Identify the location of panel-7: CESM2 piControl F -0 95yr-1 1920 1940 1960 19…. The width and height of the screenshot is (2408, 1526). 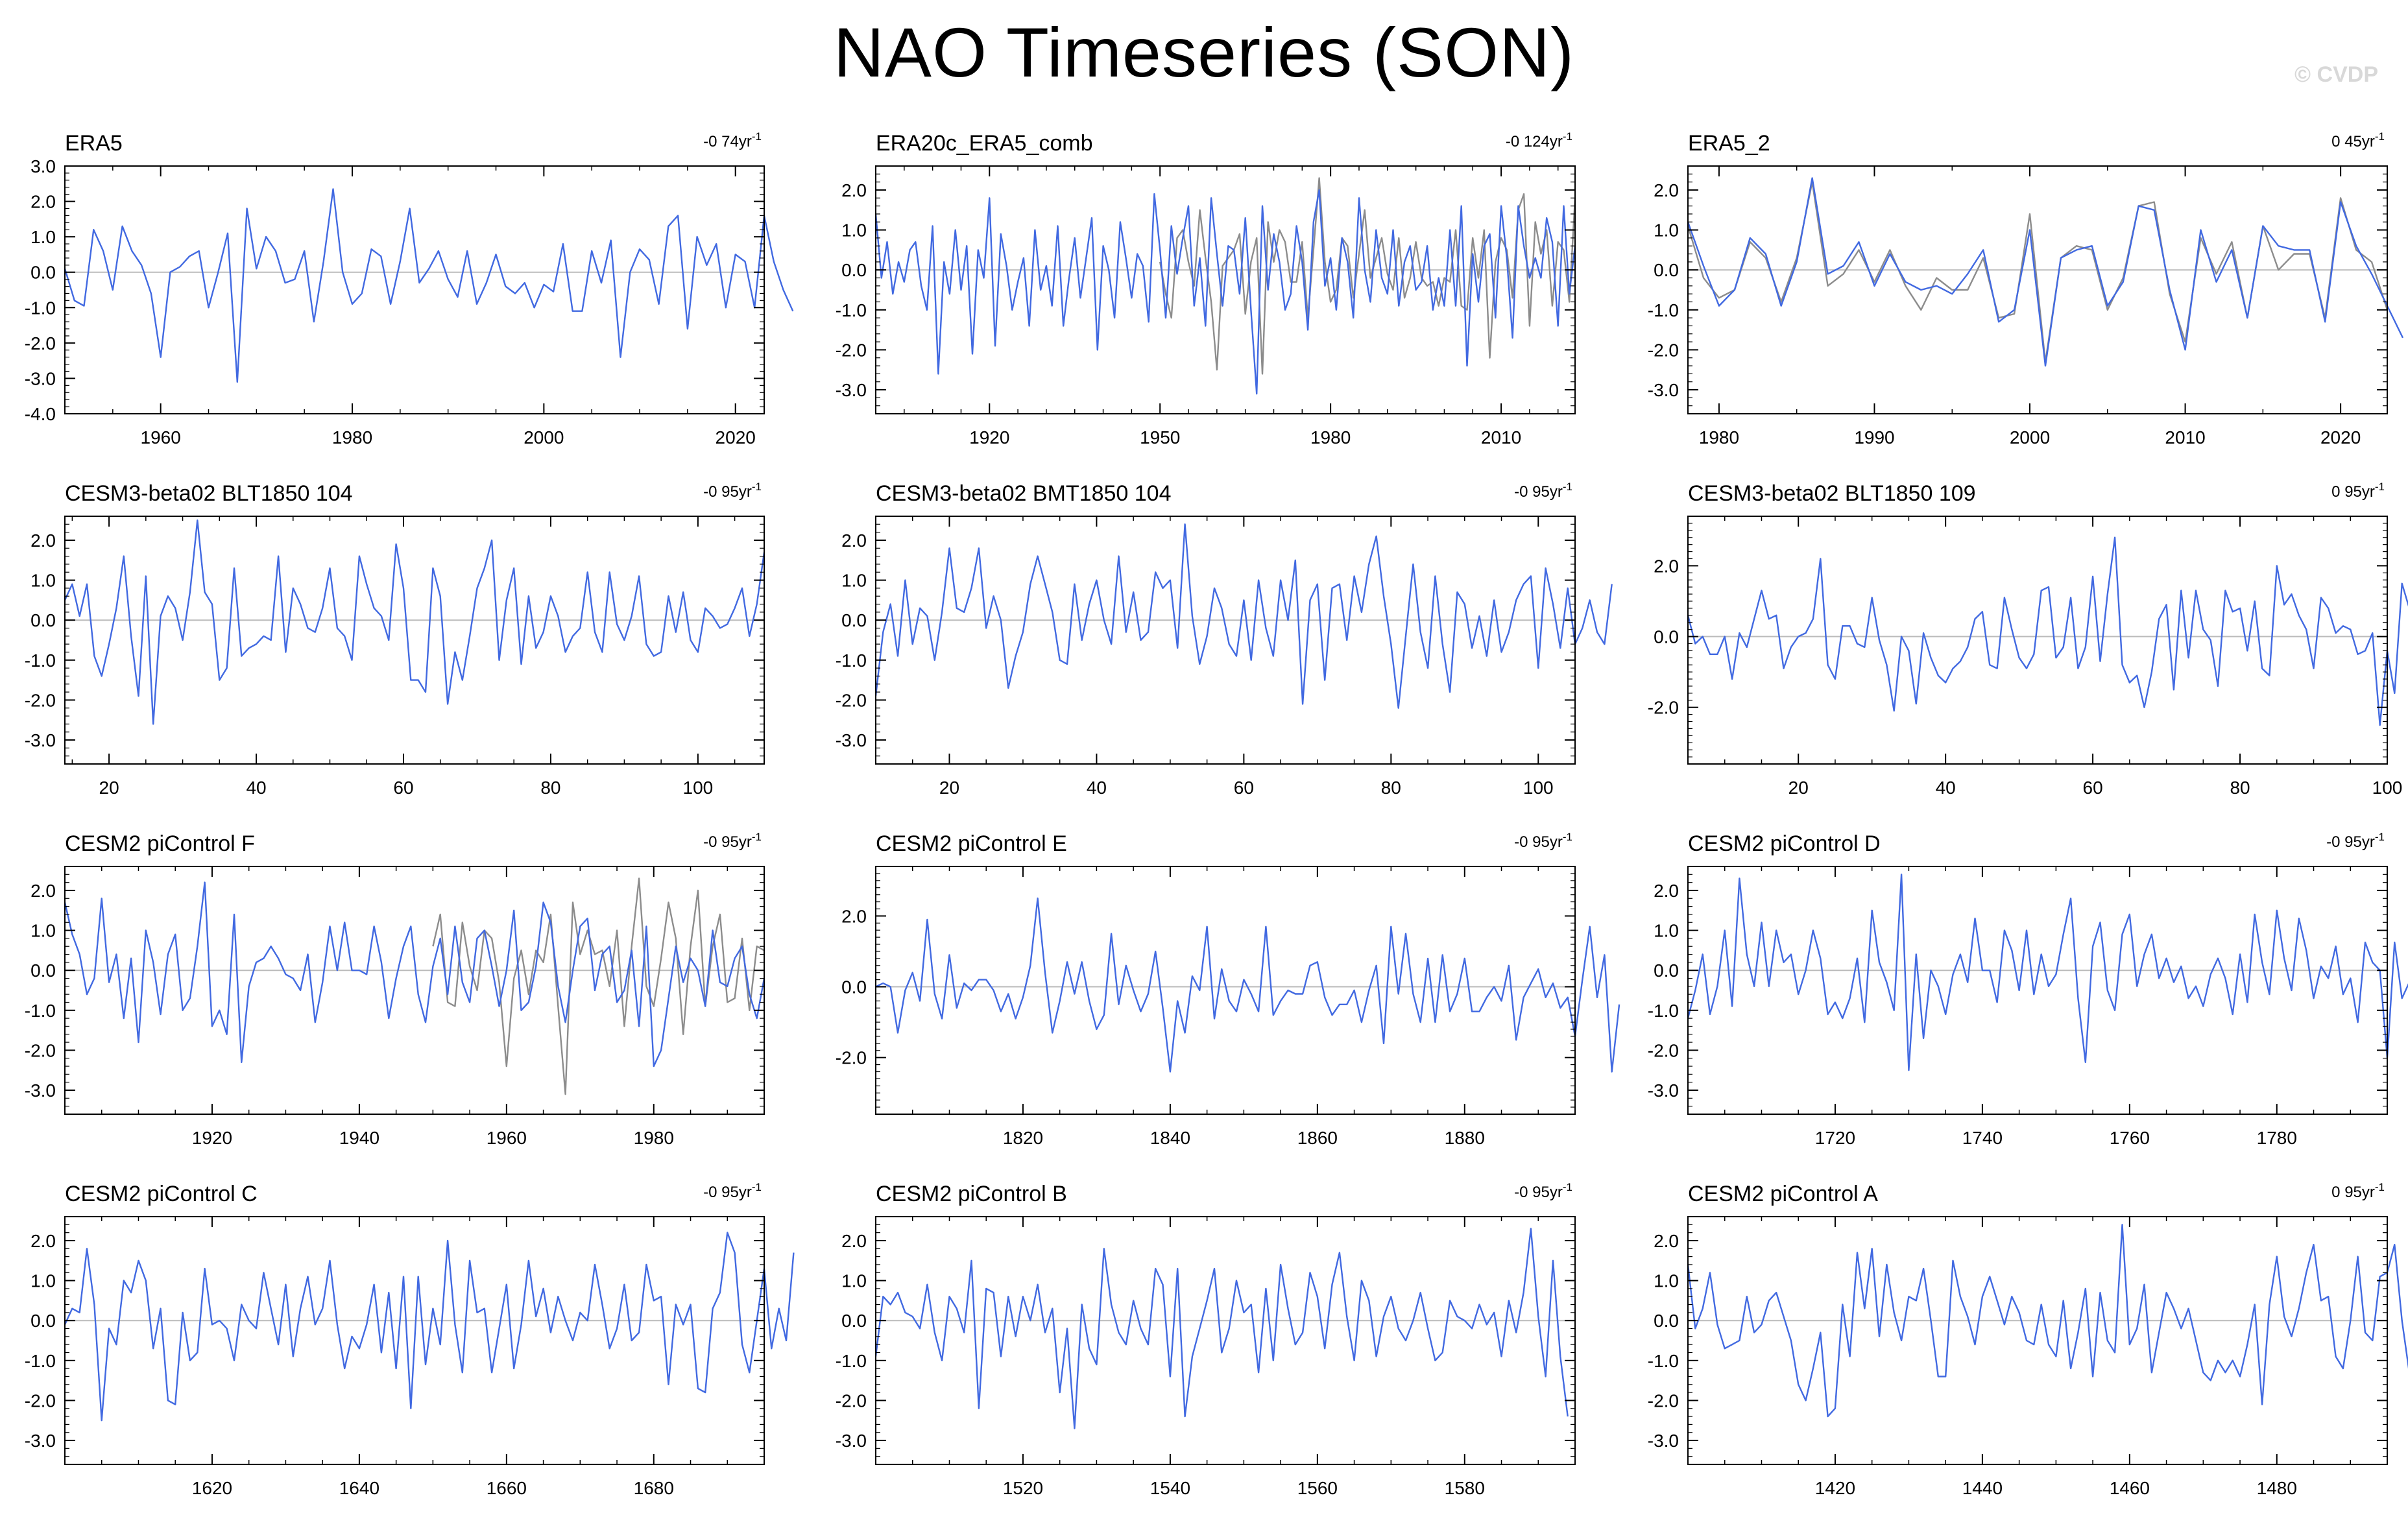
(395, 989).